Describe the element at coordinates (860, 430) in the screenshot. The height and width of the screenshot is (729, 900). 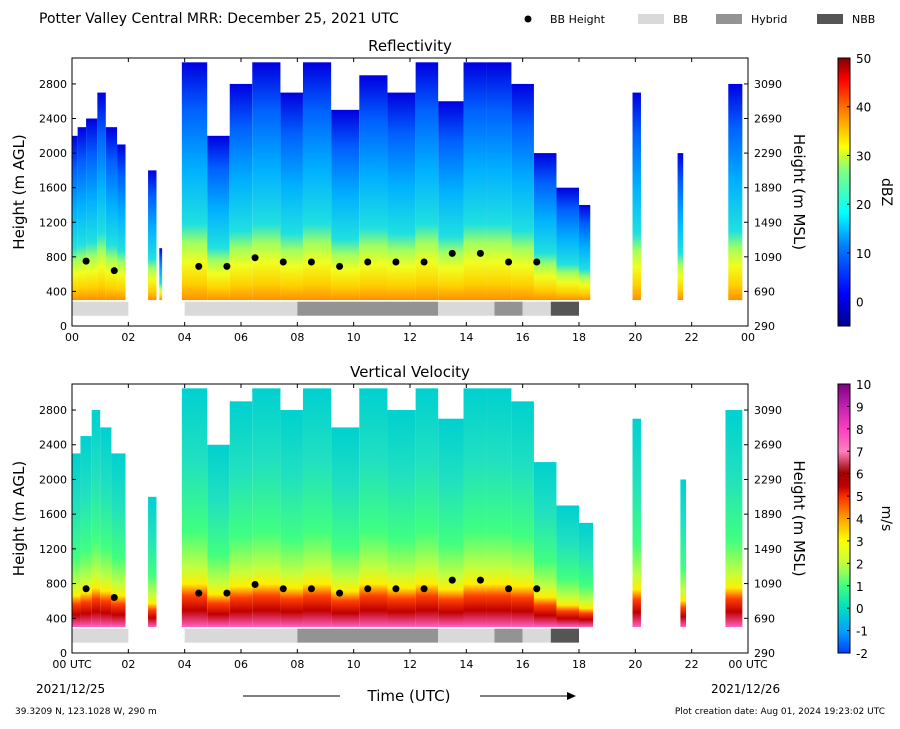
I see `colorbar-tick-label: 8` at that location.